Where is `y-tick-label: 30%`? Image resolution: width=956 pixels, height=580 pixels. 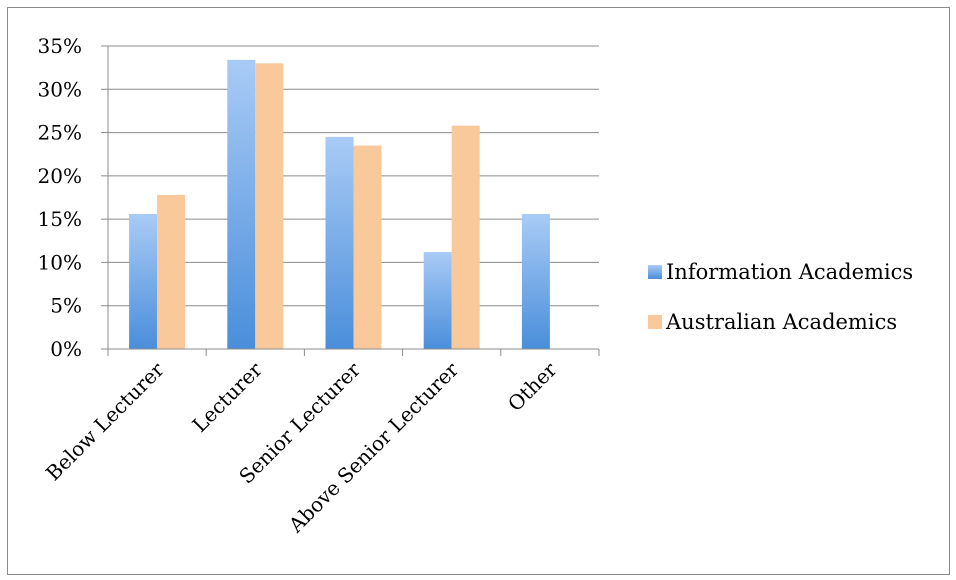
y-tick-label: 30% is located at coordinates (60, 89).